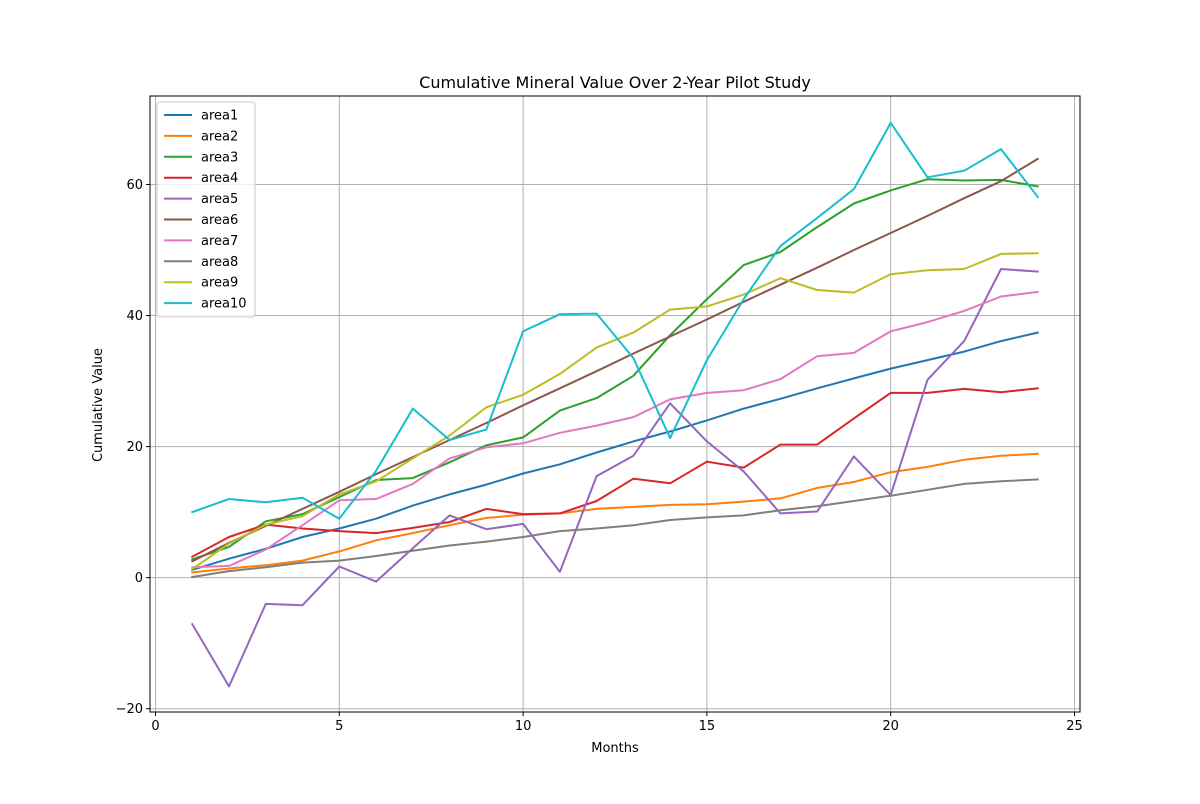  What do you see at coordinates (219, 241) in the screenshot?
I see `legend-label-area7: area7` at bounding box center [219, 241].